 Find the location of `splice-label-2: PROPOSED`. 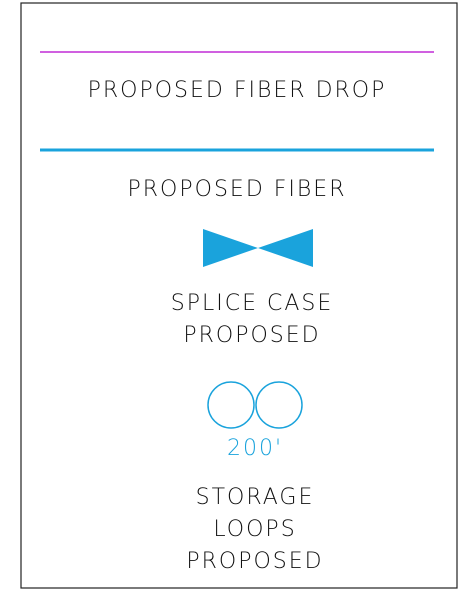

splice-label-2: PROPOSED is located at coordinates (251, 335).